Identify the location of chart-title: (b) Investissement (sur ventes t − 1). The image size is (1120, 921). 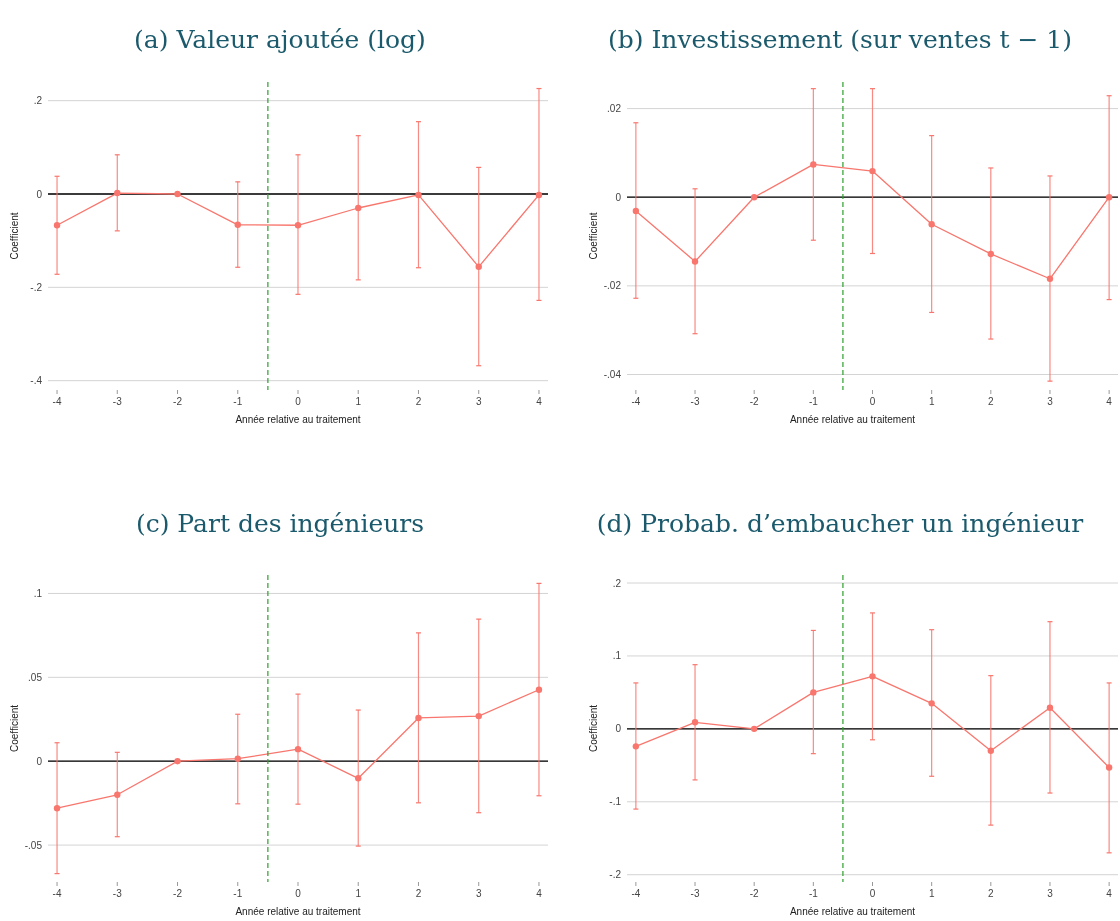
(840, 39).